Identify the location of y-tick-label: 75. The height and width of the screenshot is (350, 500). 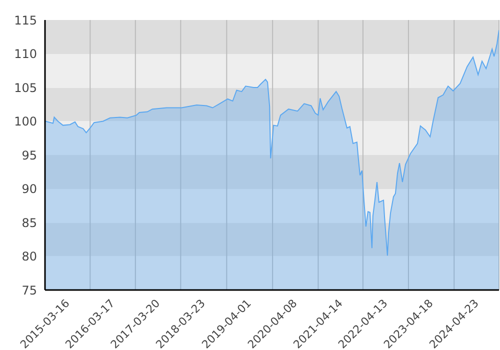
(29, 290).